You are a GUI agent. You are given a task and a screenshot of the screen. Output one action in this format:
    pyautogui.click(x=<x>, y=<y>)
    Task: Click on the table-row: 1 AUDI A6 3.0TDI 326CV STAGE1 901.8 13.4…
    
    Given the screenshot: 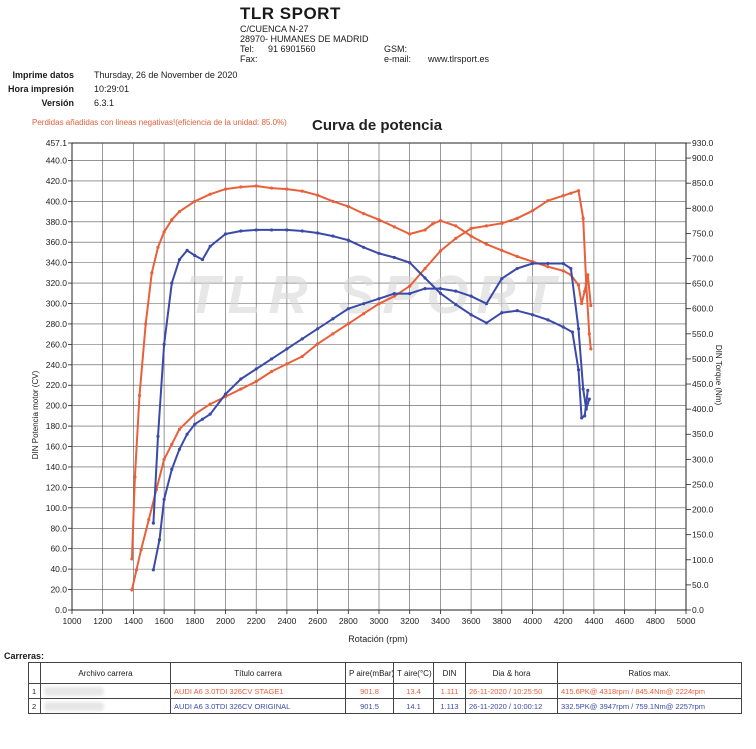 What is the action you would take?
    pyautogui.click(x=385, y=691)
    